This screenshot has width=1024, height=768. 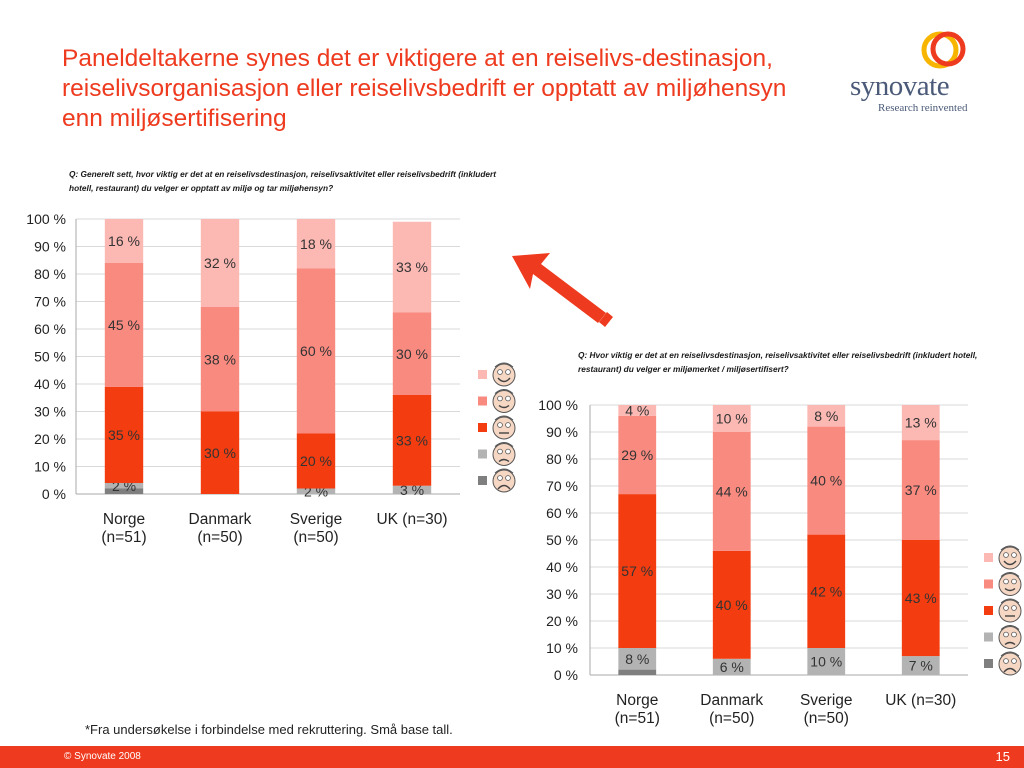 I want to click on data-label: 4 %, so click(x=637, y=410).